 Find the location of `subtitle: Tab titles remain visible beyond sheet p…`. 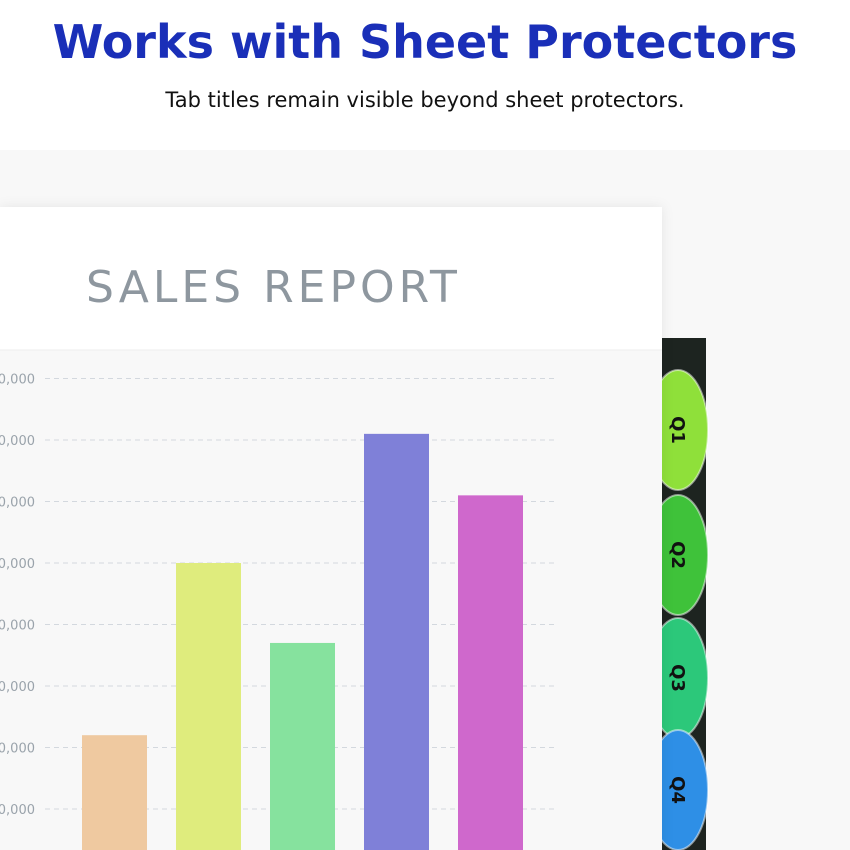

subtitle: Tab titles remain visible beyond sheet p… is located at coordinates (424, 100).